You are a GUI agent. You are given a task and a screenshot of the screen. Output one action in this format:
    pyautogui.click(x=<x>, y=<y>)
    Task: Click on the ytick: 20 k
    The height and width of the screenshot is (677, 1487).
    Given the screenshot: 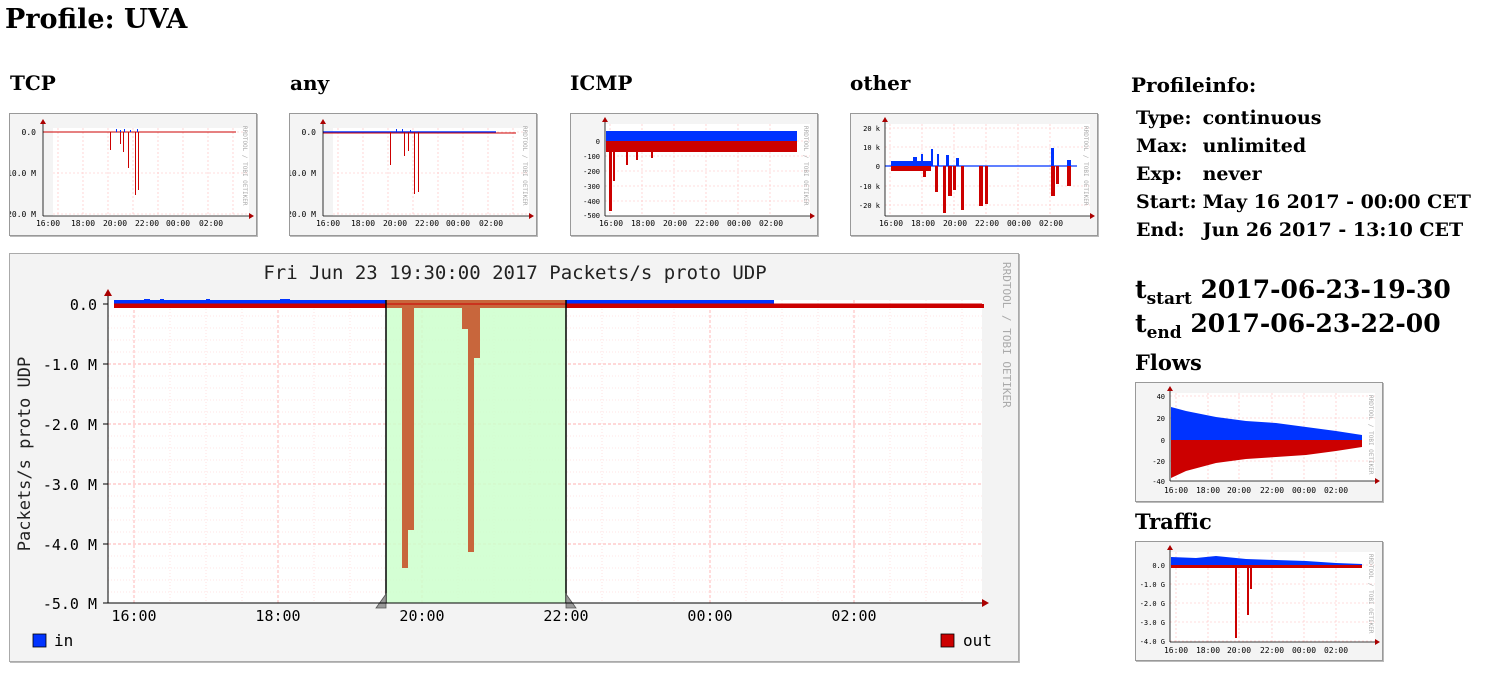 What is the action you would take?
    pyautogui.click(x=872, y=129)
    